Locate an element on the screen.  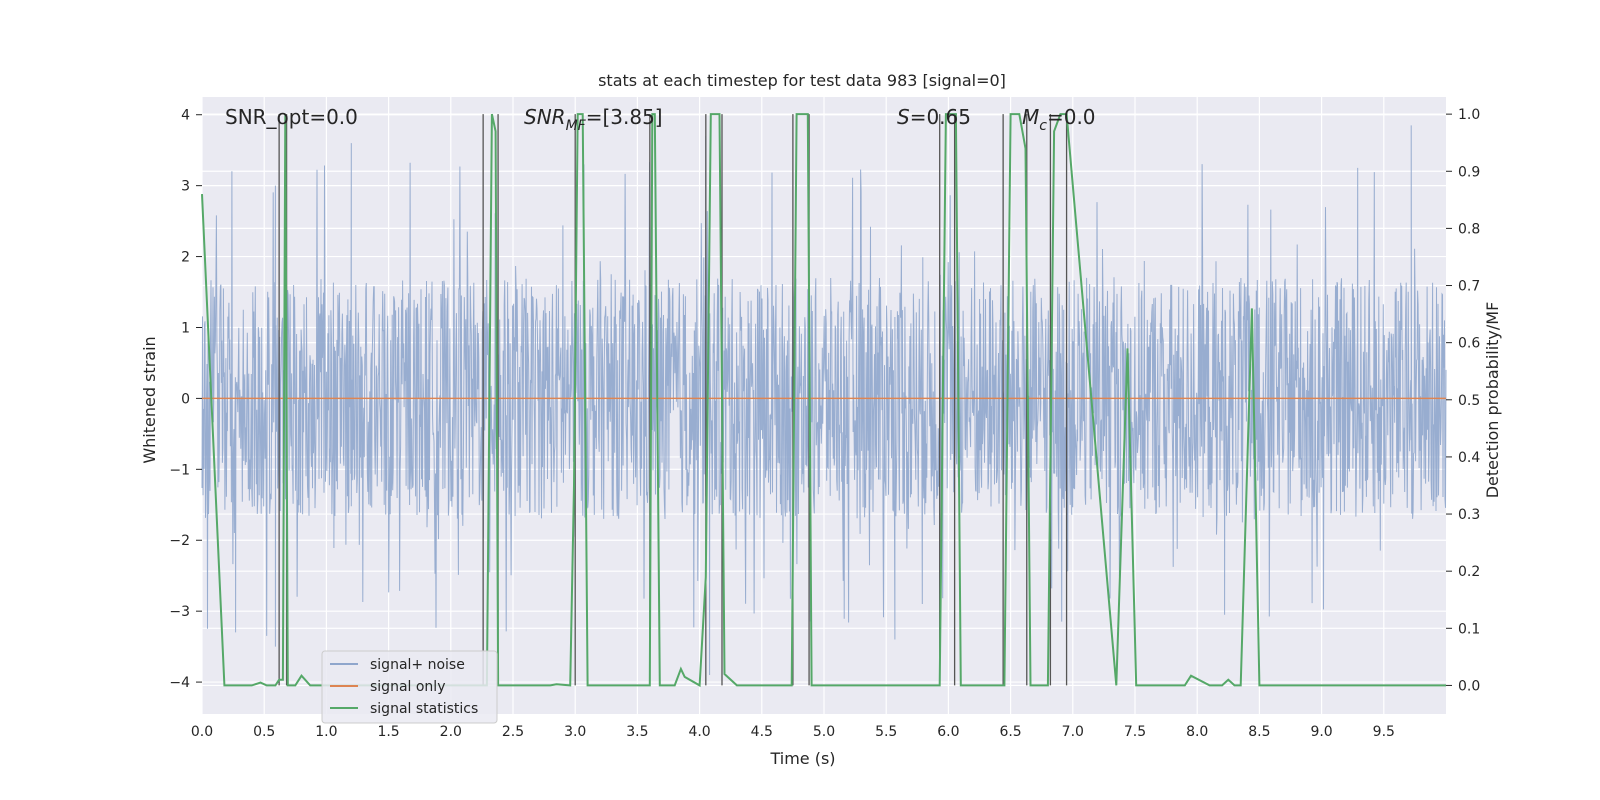
x-tick-label: 9.5 is located at coordinates (1384, 732).